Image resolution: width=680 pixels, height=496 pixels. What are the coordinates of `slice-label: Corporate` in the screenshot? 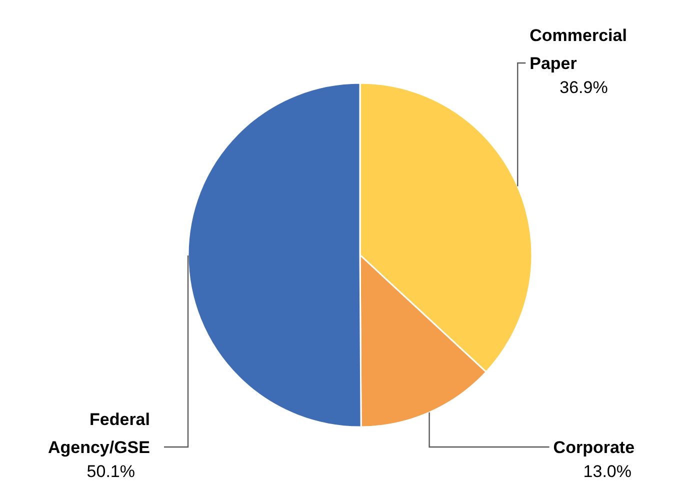 It's located at (594, 447).